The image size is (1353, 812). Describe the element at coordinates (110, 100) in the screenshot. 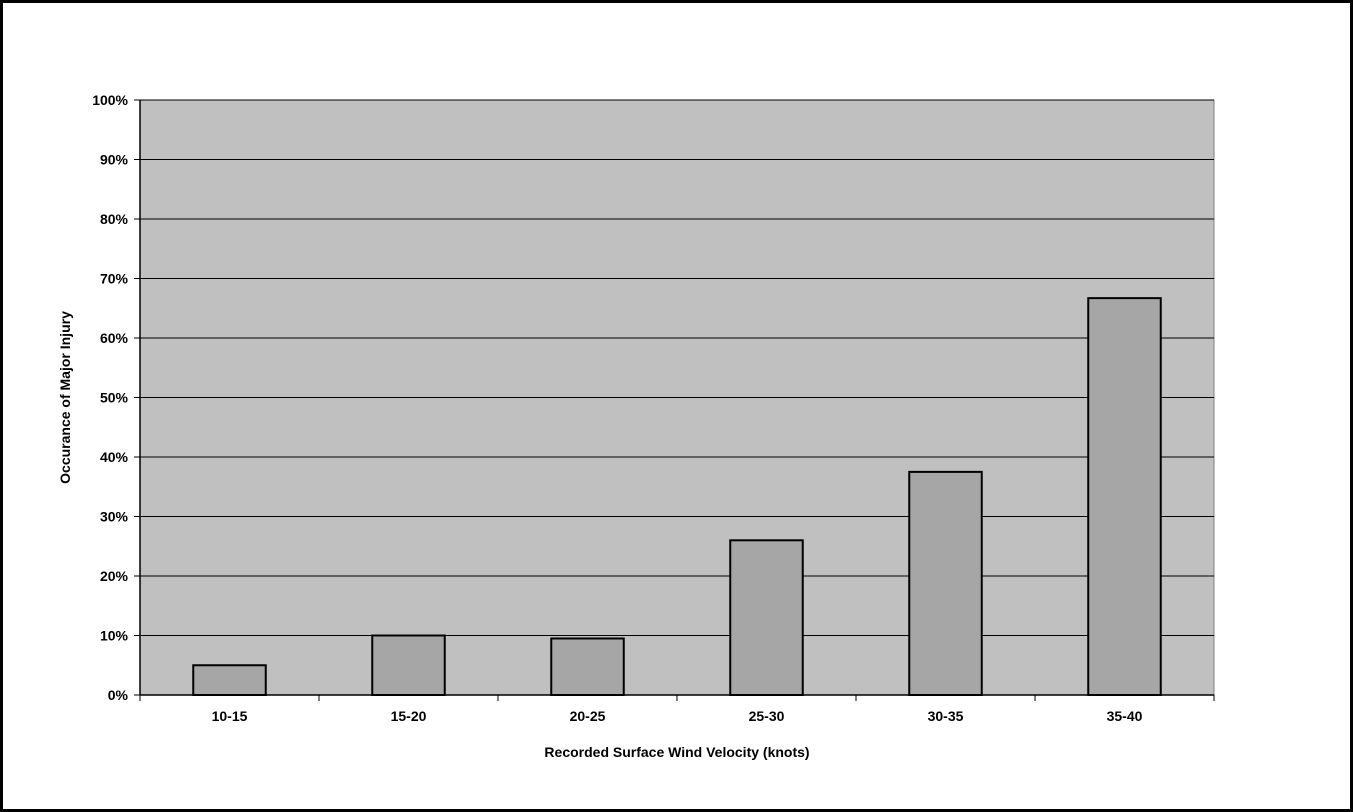

I see `y-tick-label: 100%` at that location.